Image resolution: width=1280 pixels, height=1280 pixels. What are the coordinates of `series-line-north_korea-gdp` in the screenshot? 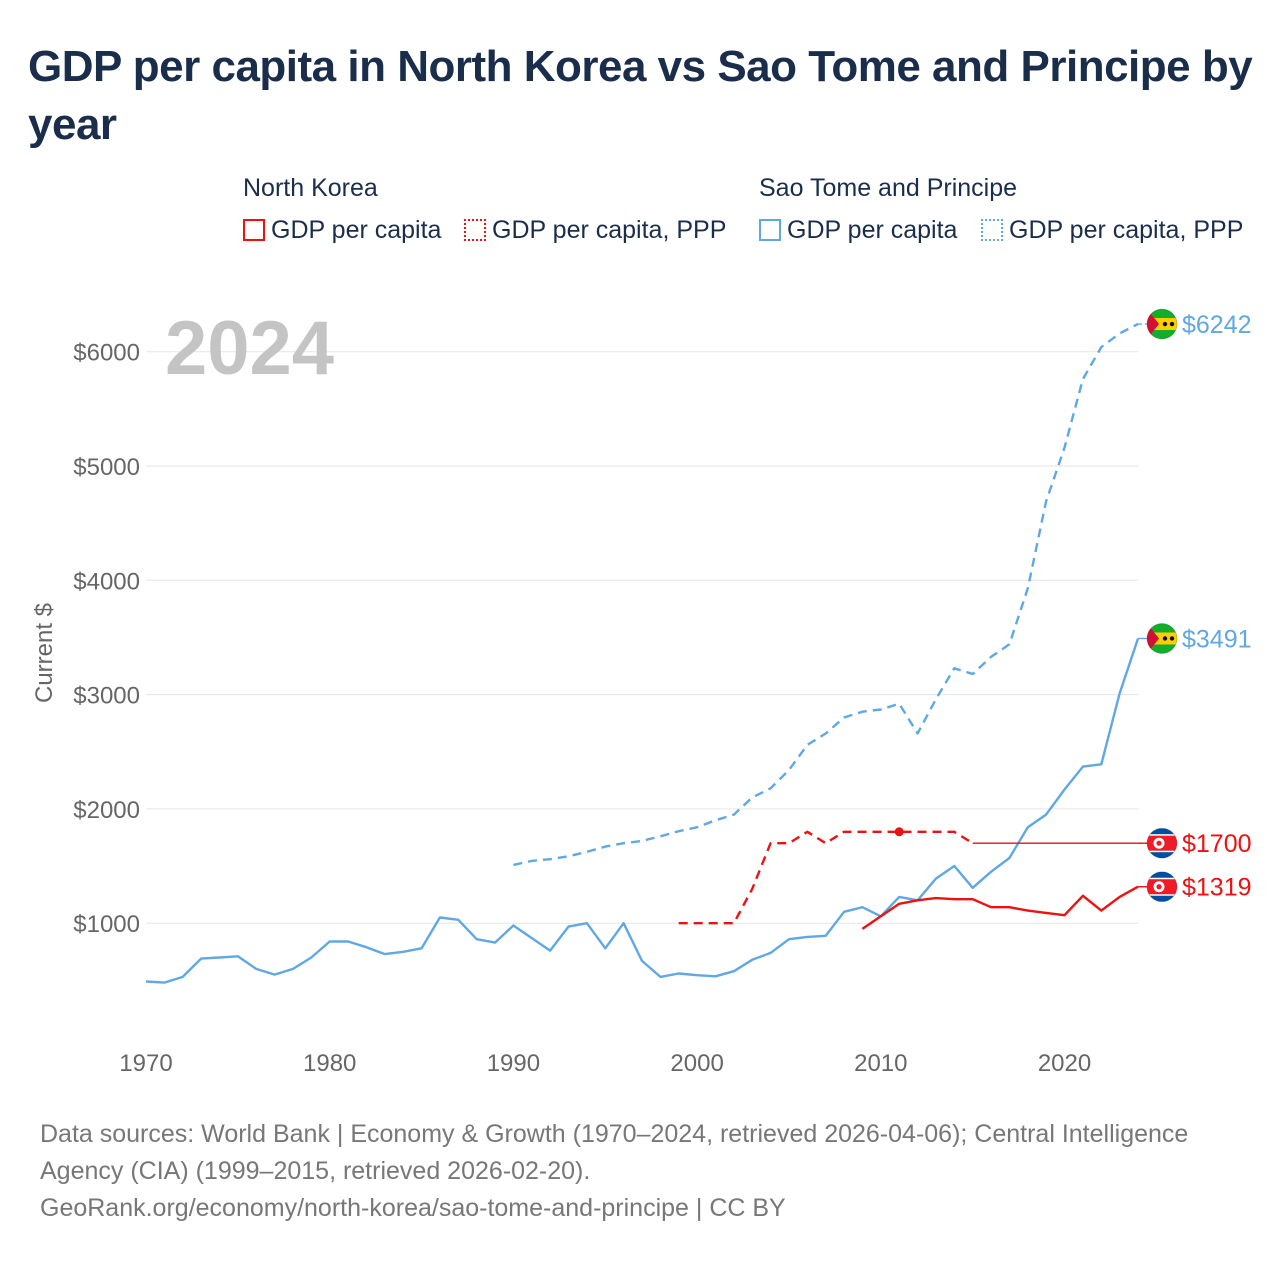 It's located at (1000, 907).